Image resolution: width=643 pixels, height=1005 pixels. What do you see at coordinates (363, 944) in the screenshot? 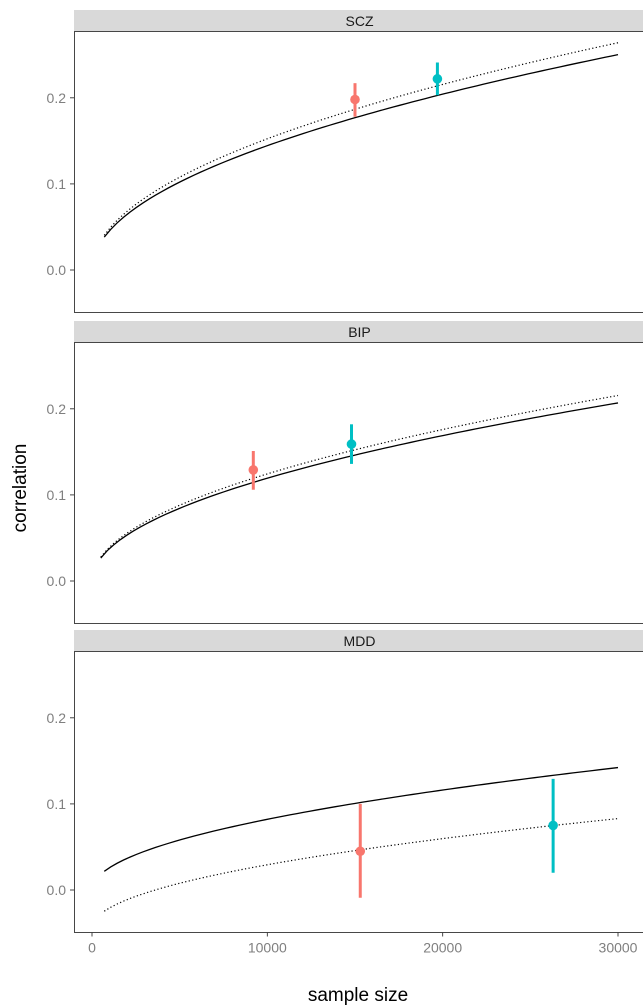
I see `x-axis: 0 10000 20000 30000` at bounding box center [363, 944].